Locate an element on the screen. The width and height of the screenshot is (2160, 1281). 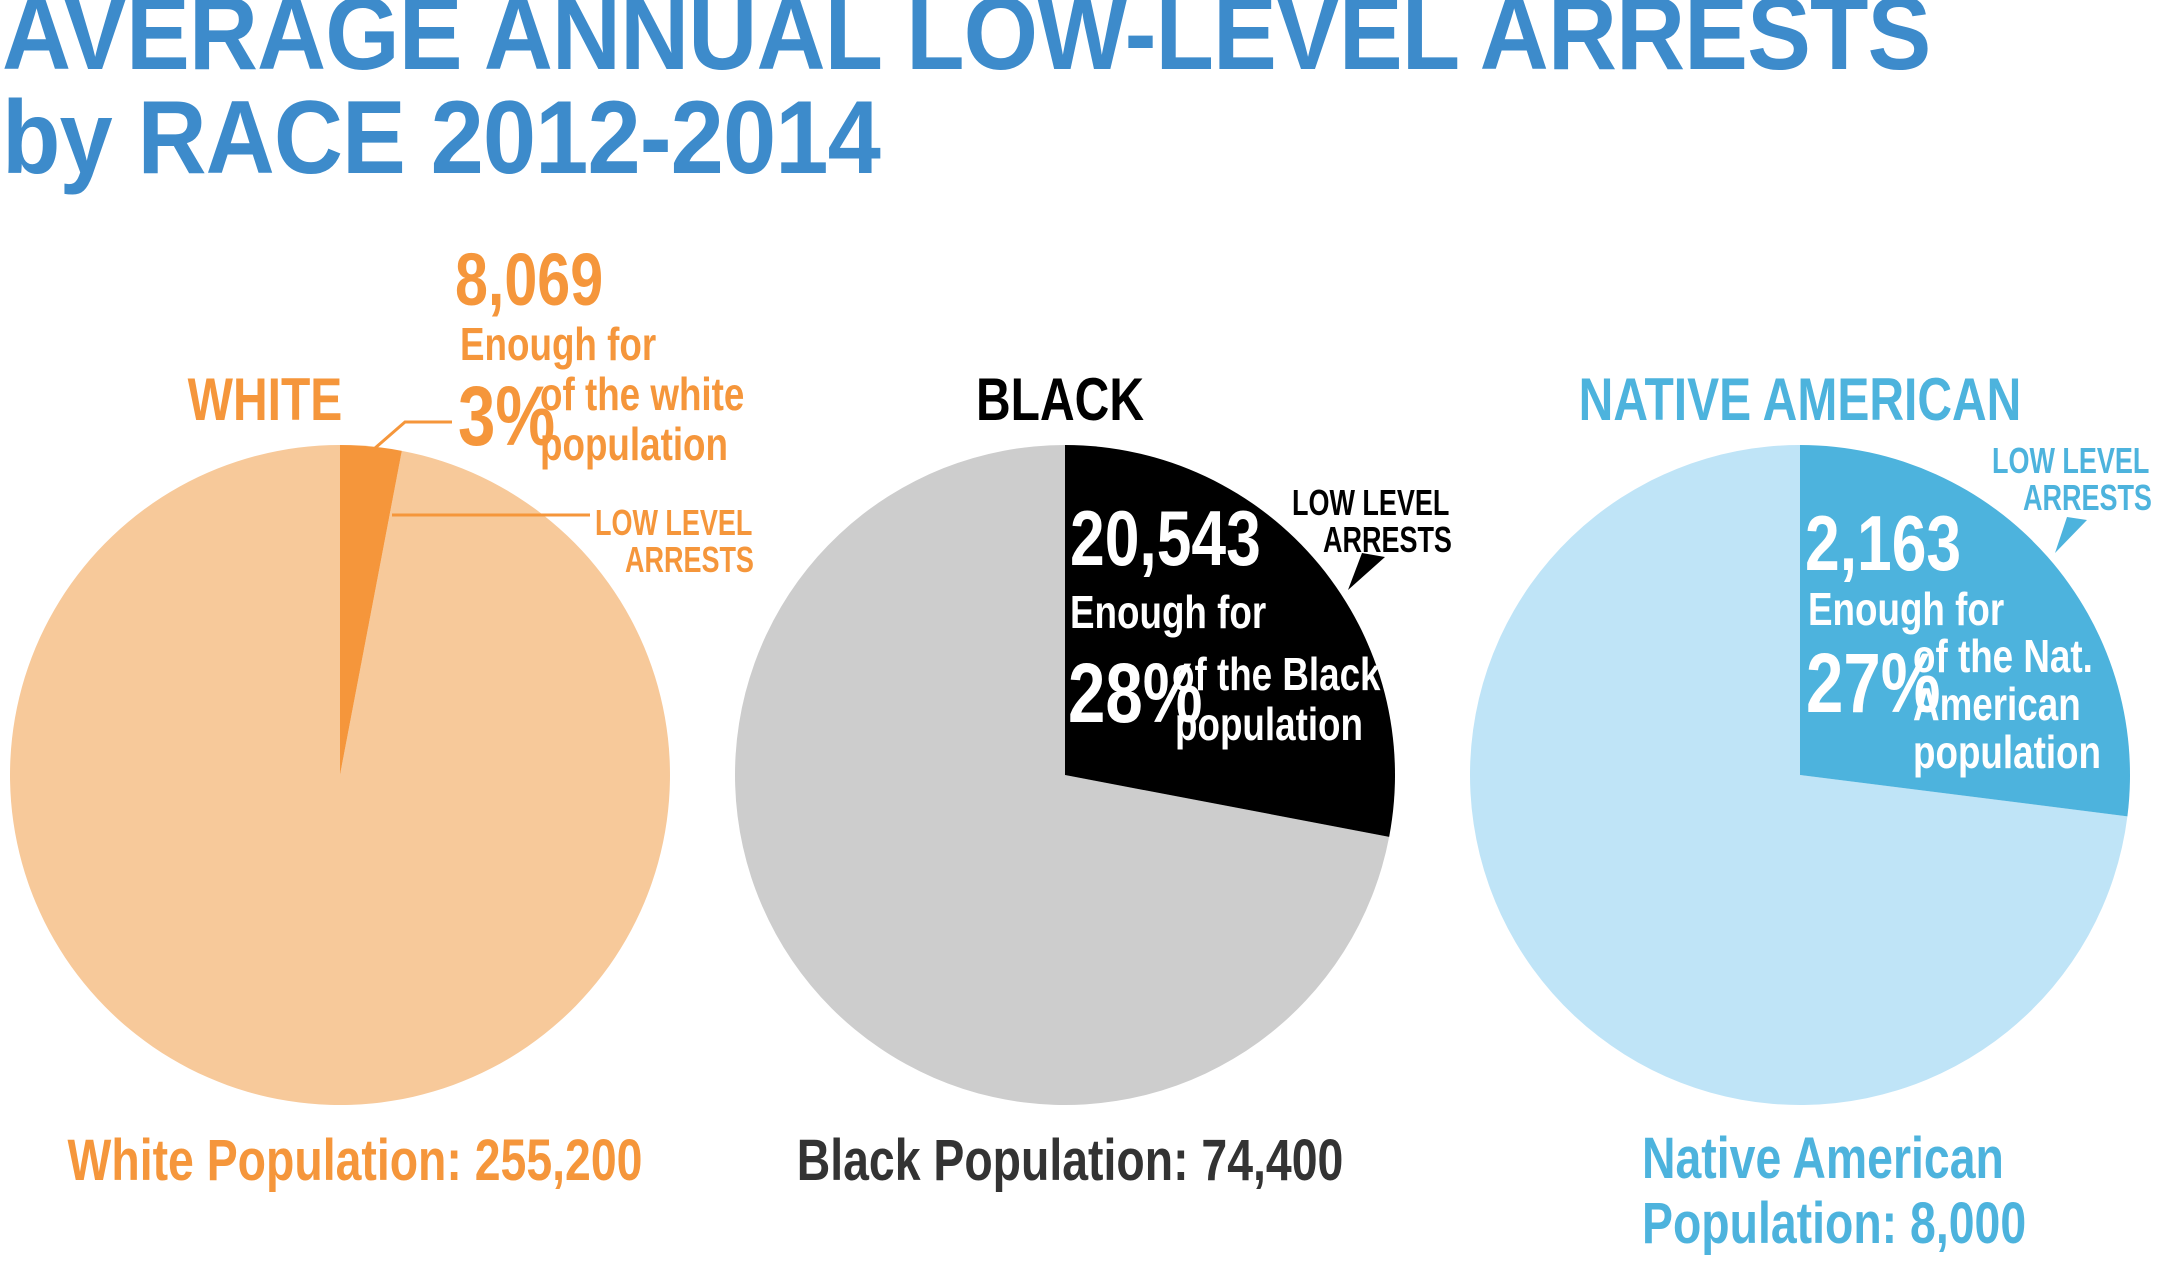
black-callout-line-1: LOW LEVEL is located at coordinates (1370, 502).